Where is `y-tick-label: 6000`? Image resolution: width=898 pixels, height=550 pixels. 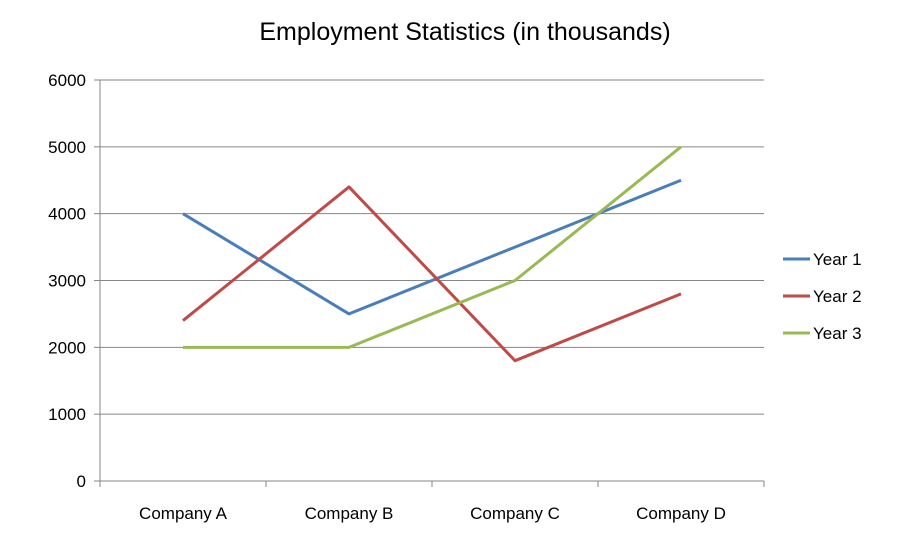 y-tick-label: 6000 is located at coordinates (67, 80).